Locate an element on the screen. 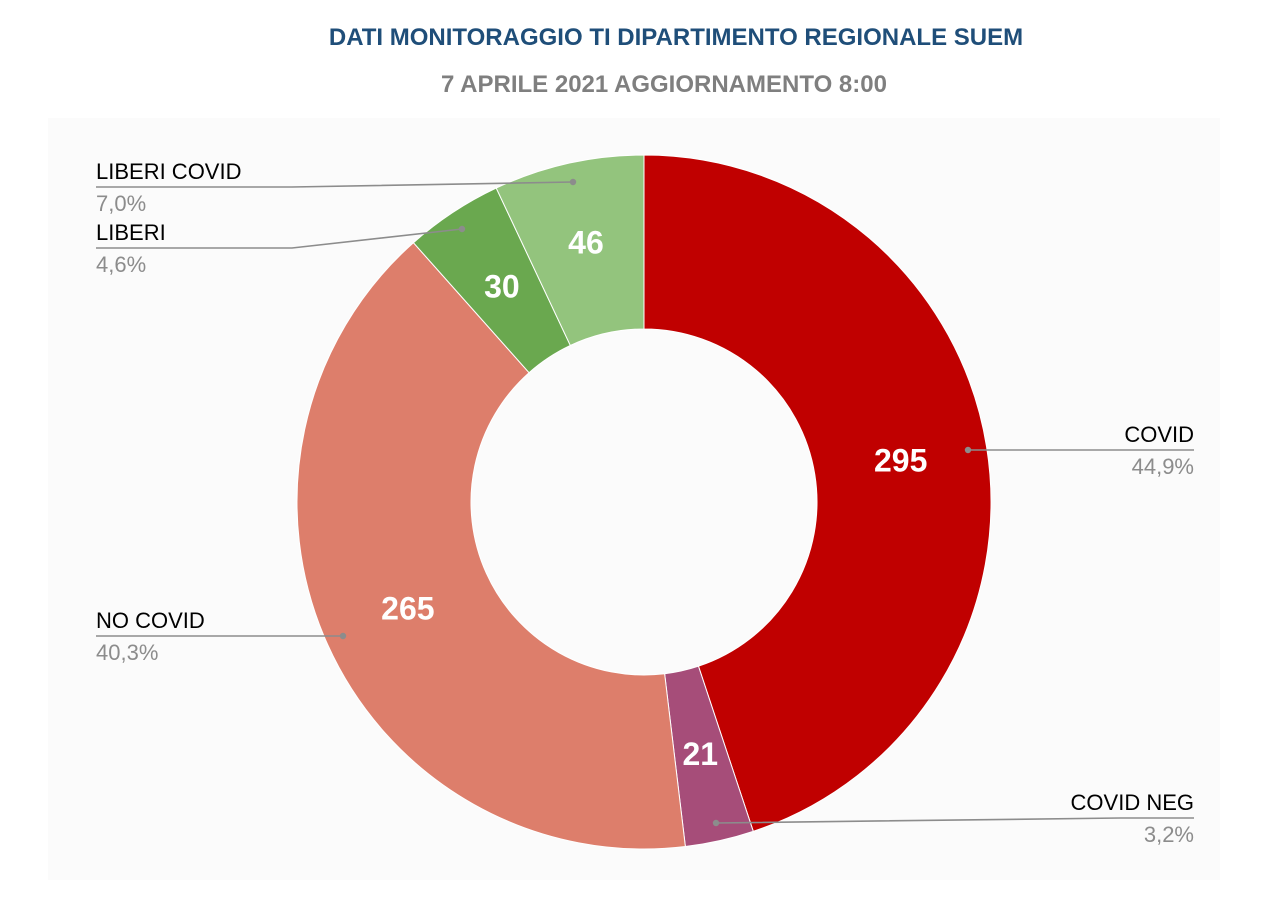 The height and width of the screenshot is (904, 1280). value-label-liberi: 30 is located at coordinates (502, 287).